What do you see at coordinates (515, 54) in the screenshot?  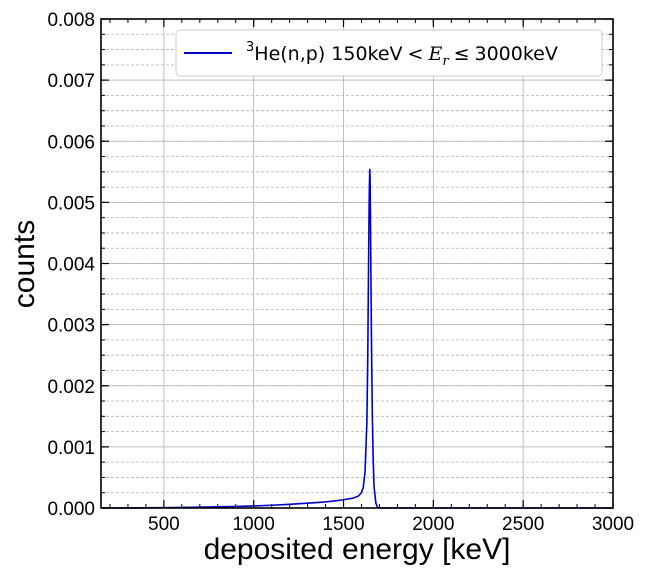 I see `legend-tail: 3000keV` at bounding box center [515, 54].